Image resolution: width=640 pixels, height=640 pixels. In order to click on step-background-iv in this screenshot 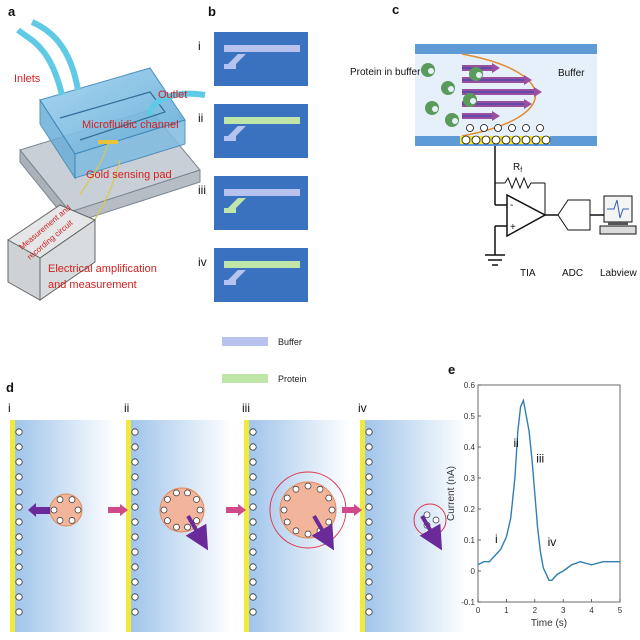, I will do `click(413, 526)`.